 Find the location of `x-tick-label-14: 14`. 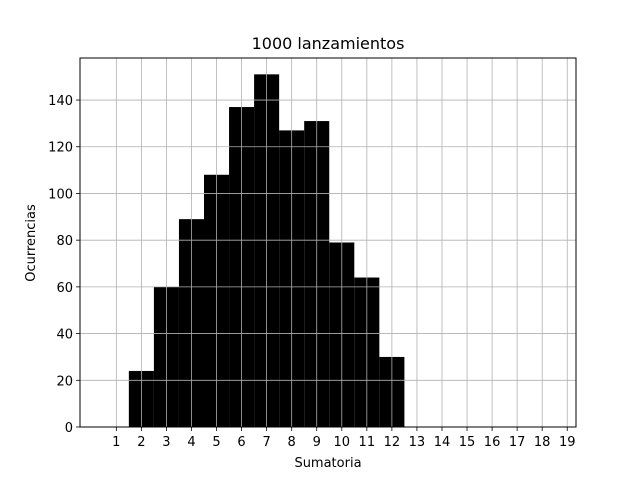

x-tick-label-14: 14 is located at coordinates (442, 442).